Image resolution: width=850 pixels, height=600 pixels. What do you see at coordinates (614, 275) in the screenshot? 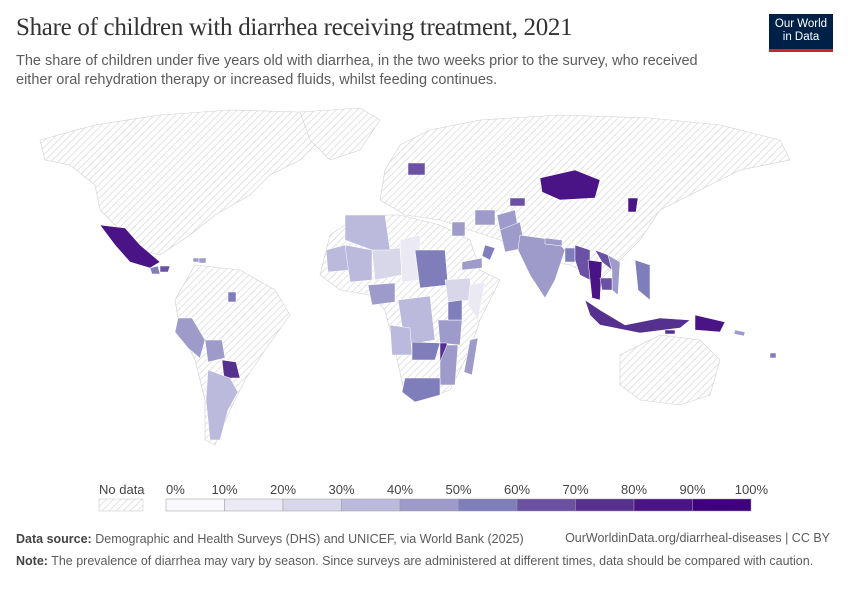
I see `country-vietnam: Vietnam` at bounding box center [614, 275].